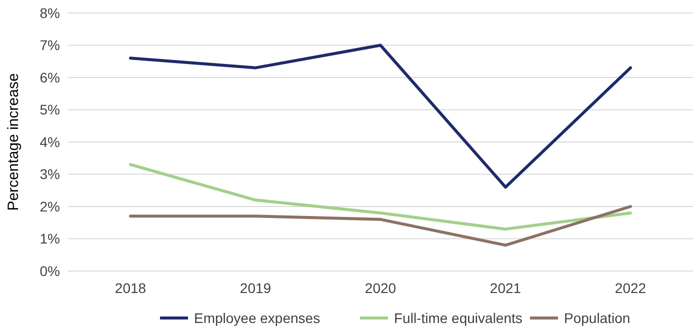  Describe the element at coordinates (458, 318) in the screenshot. I see `legend-label: Full-time equivalents` at that location.